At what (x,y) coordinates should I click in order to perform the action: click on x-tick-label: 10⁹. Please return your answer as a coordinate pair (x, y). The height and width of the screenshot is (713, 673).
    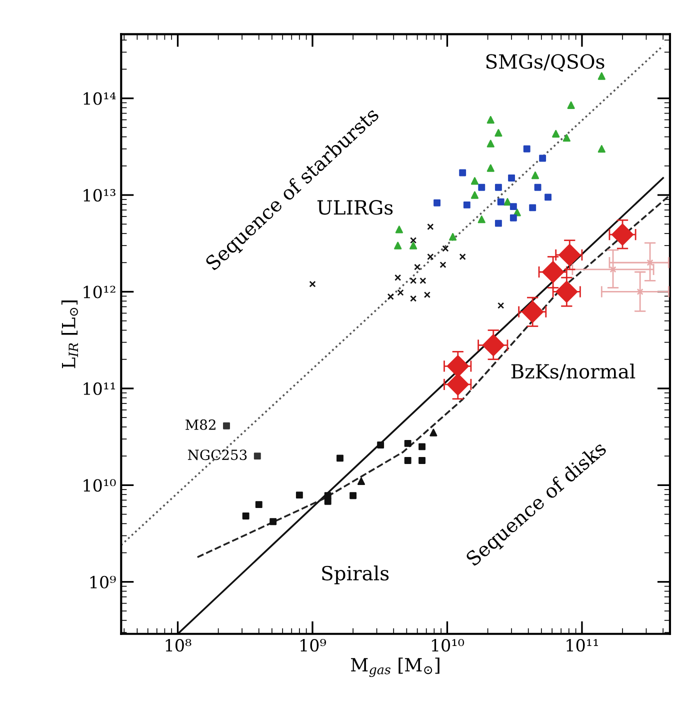
    Looking at the image, I should click on (313, 645).